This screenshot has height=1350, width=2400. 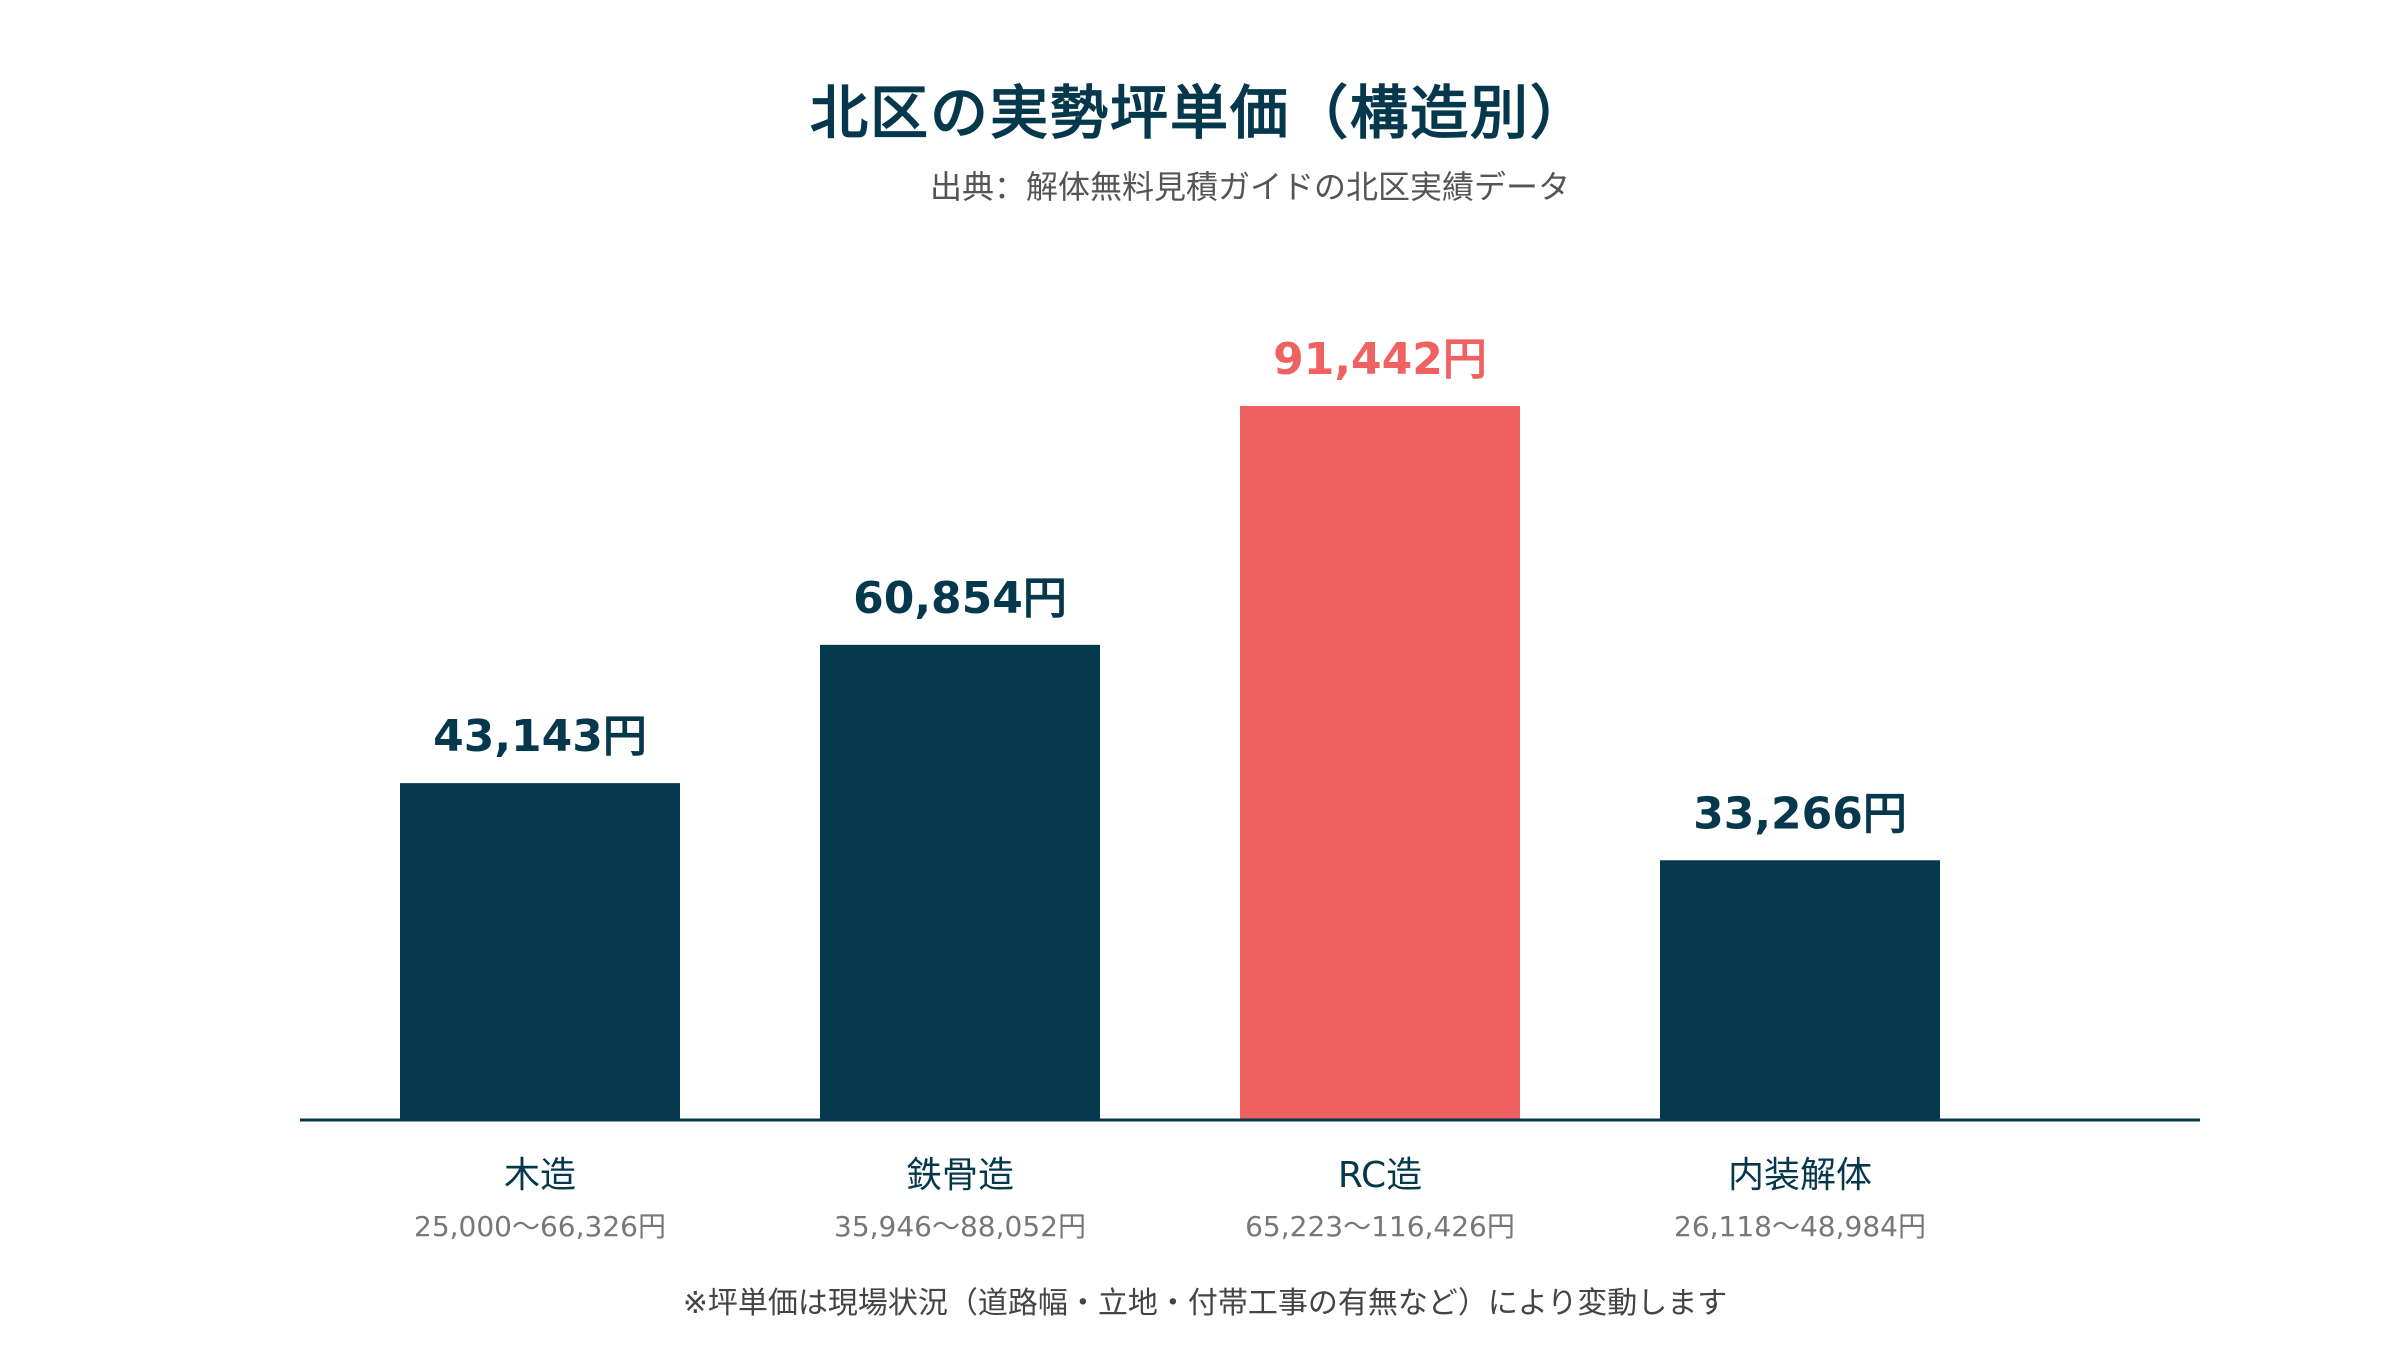 What do you see at coordinates (1199, 113) in the screenshot?
I see `chart-title: 北区の実勢坪単価（構造別）` at bounding box center [1199, 113].